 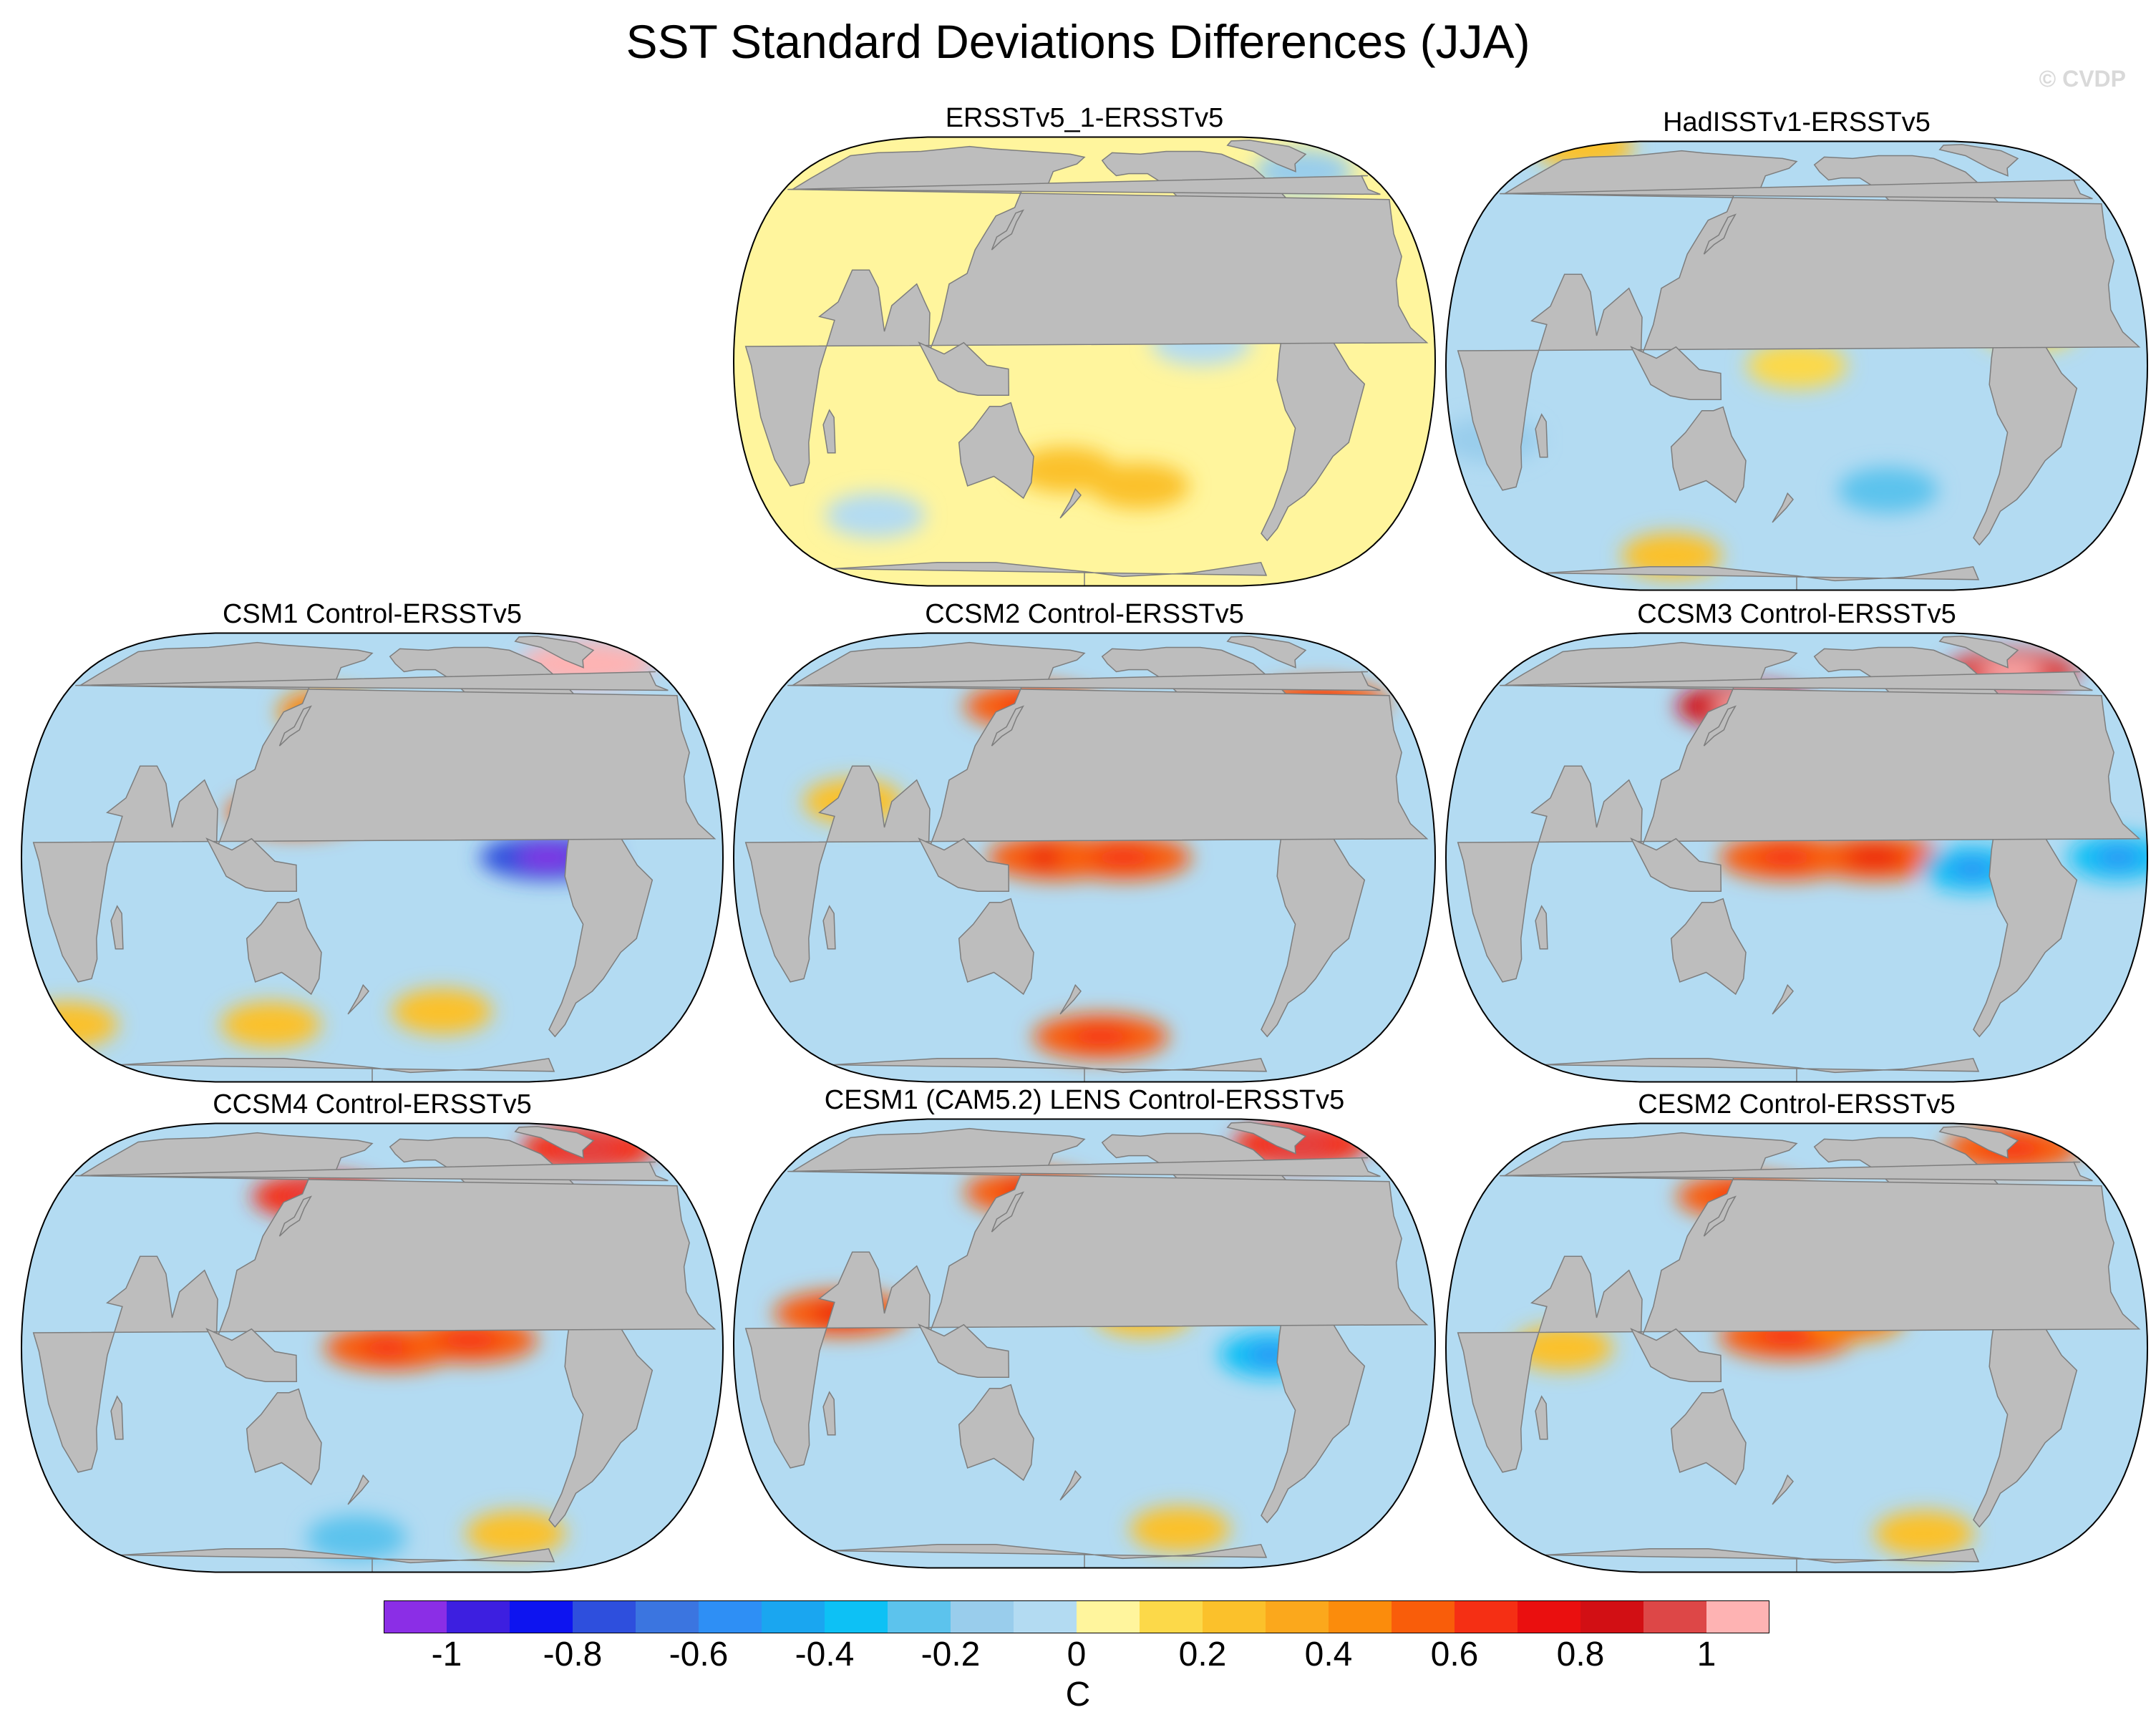 What do you see at coordinates (1797, 1104) in the screenshot?
I see `panel-title: CESM2 Control-ERSSTv5` at bounding box center [1797, 1104].